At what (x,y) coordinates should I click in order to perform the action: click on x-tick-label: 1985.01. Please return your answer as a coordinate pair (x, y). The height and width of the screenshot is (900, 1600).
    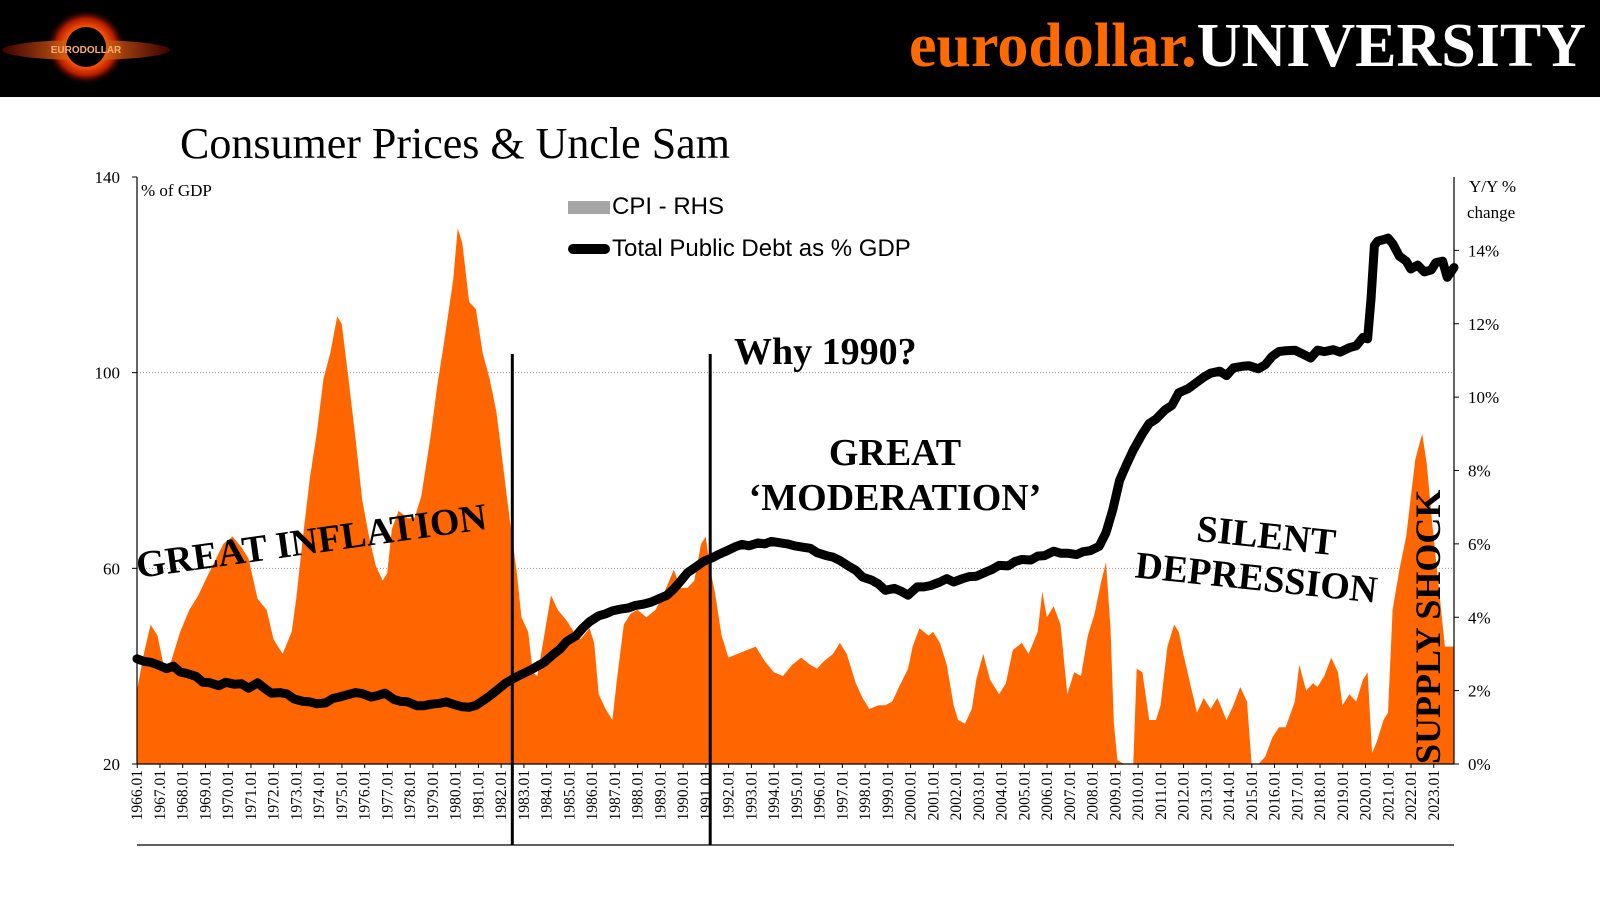
    Looking at the image, I should click on (569, 795).